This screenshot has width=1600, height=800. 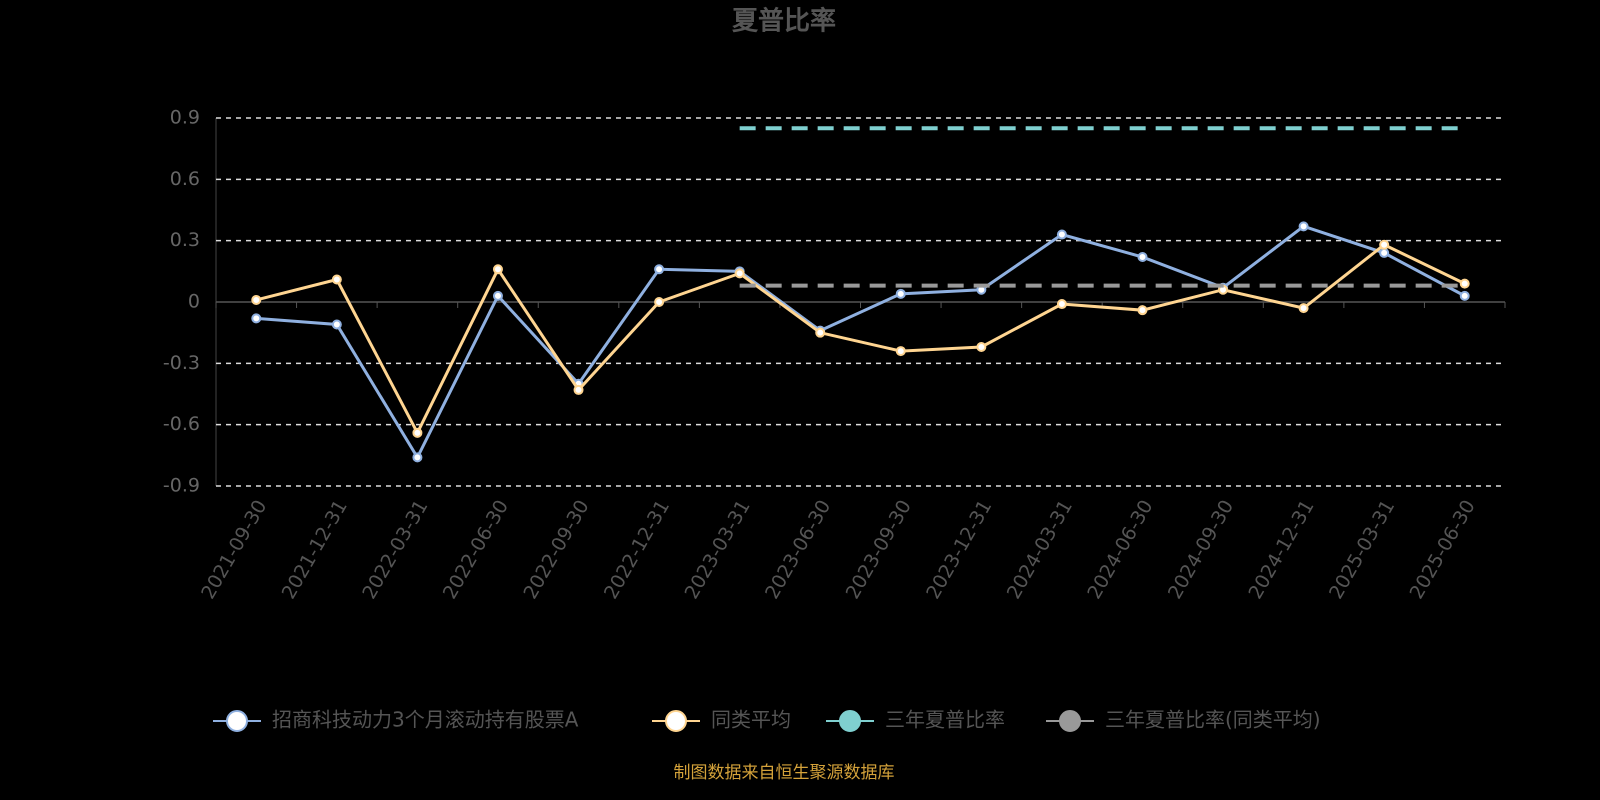 What do you see at coordinates (717, 549) in the screenshot?
I see `x-tick-label: 2023-03-31` at bounding box center [717, 549].